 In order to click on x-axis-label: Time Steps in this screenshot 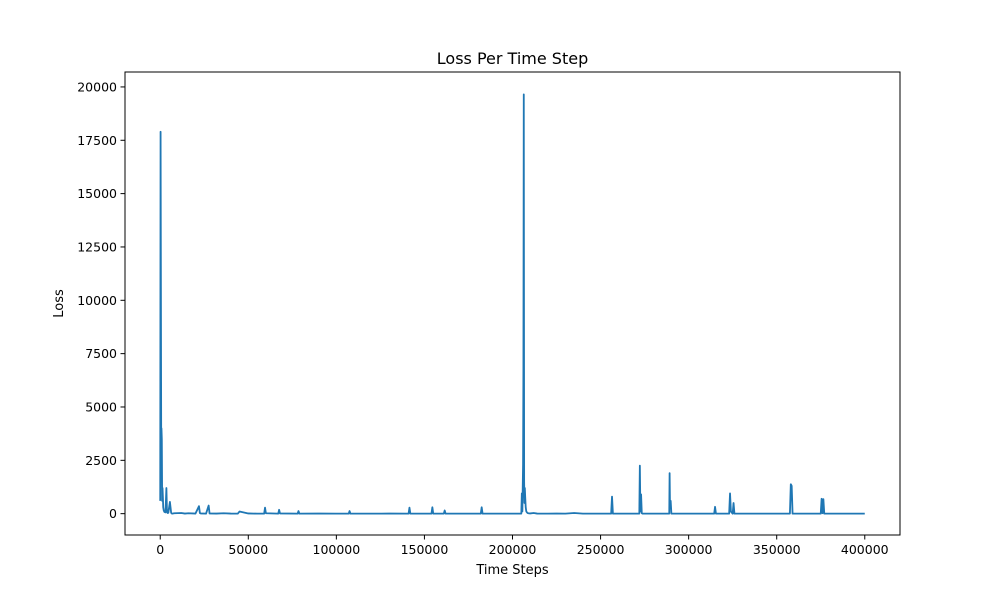, I will do `click(512, 570)`.